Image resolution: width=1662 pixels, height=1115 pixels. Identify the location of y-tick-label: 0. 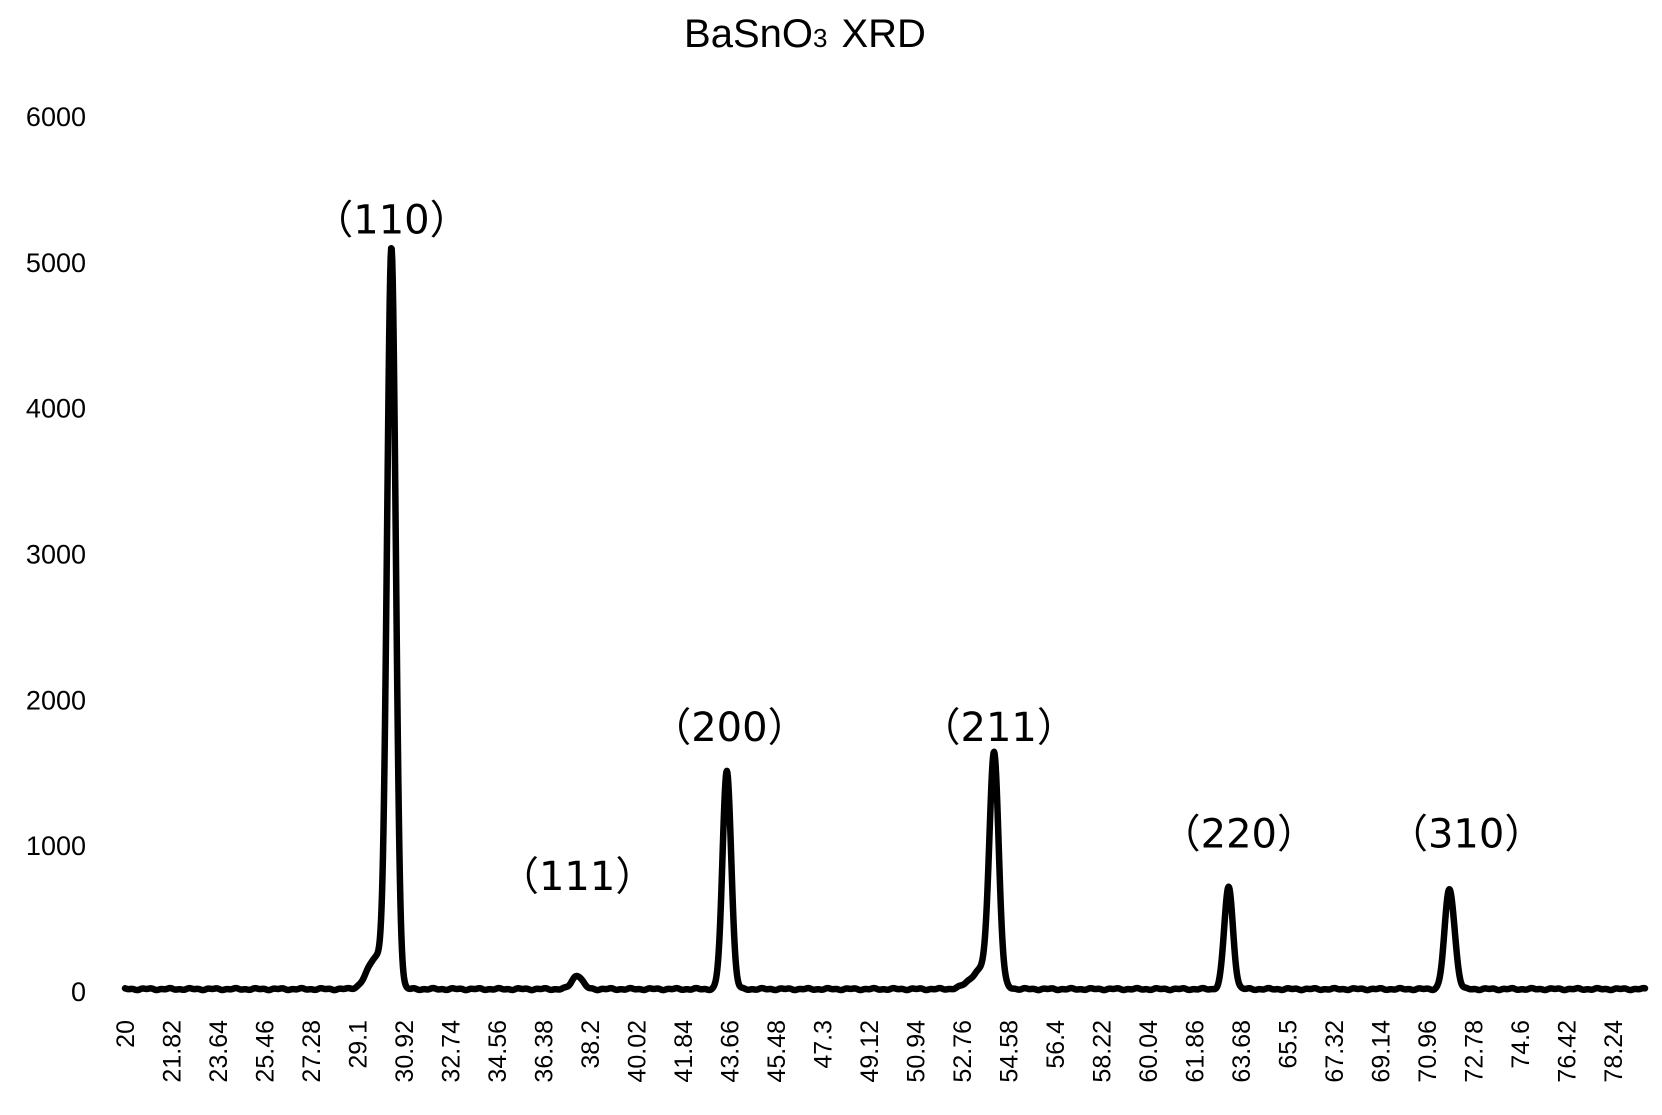
(78, 992).